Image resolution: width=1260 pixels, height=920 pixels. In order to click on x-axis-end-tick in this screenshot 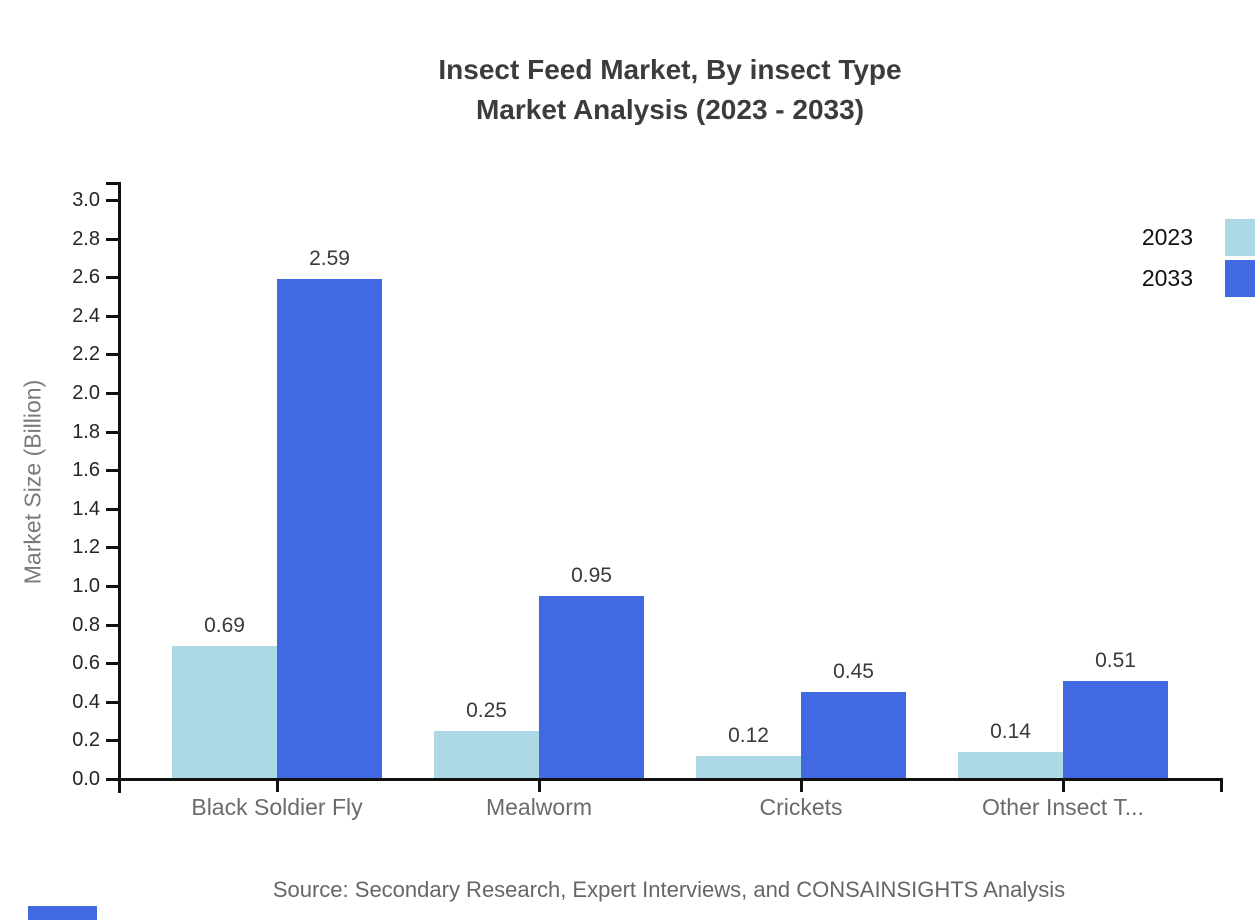, I will do `click(1221, 786)`.